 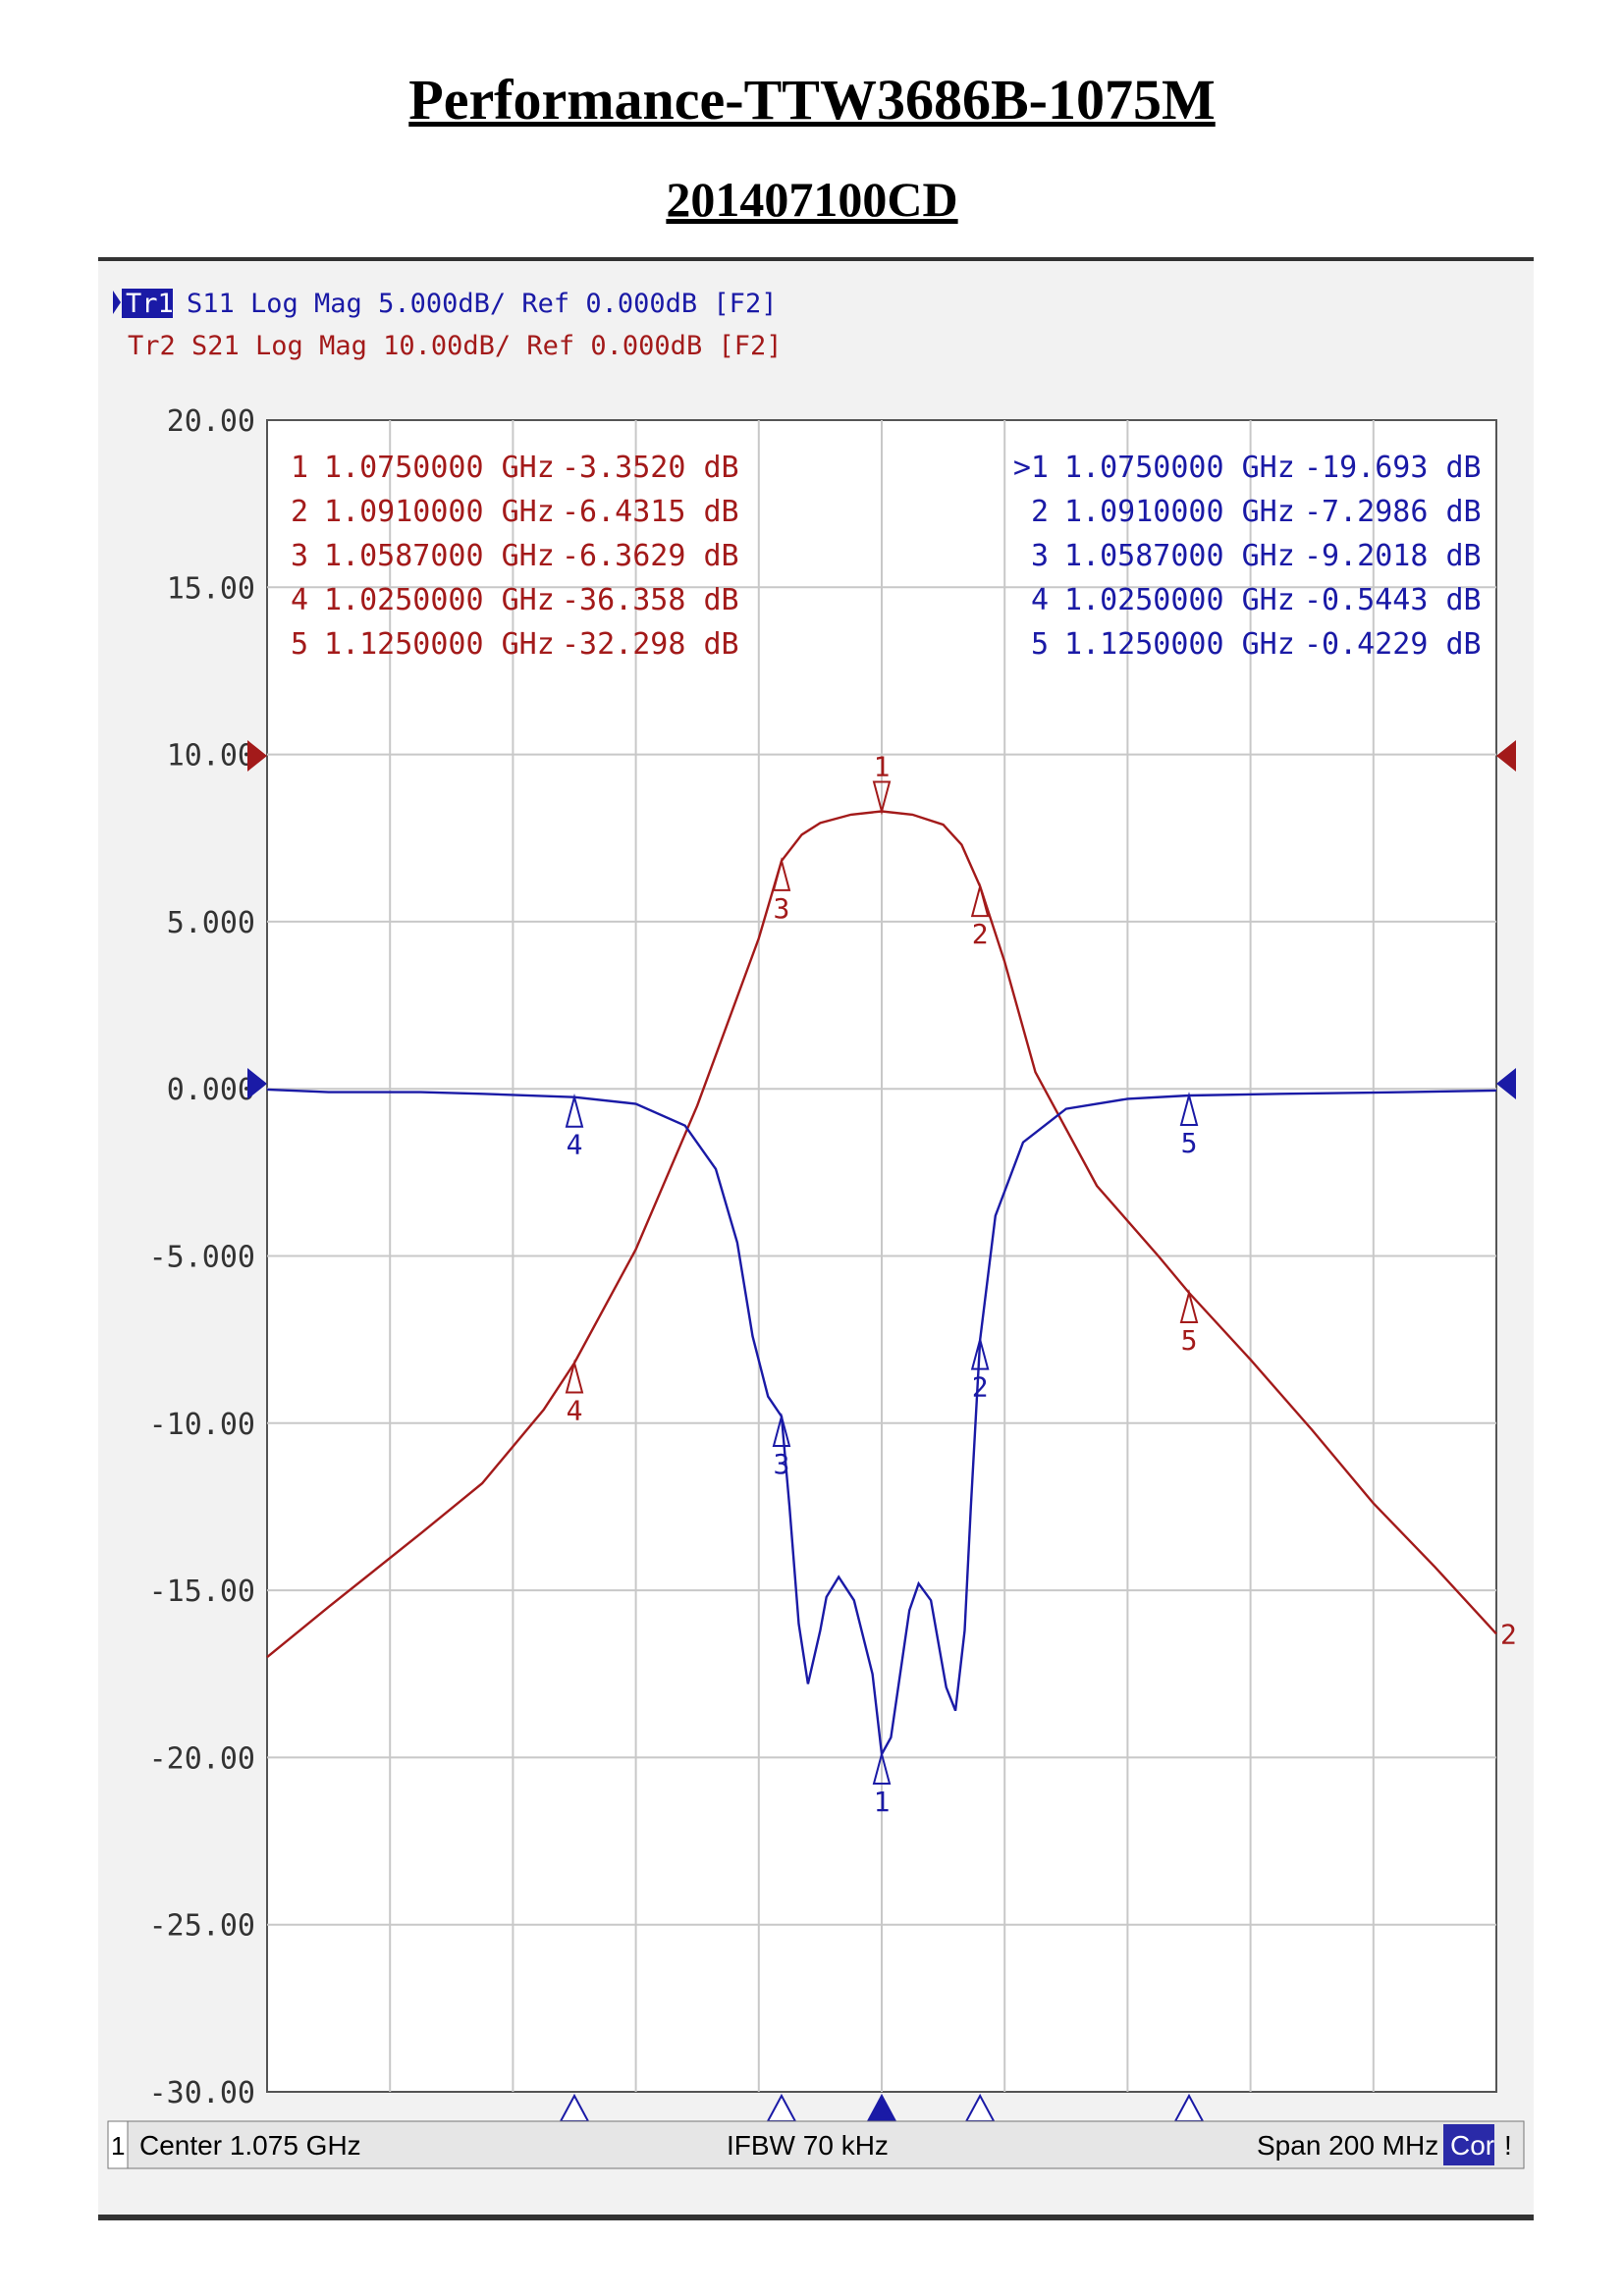 I want to click on marker-position-bar, so click(x=882, y=2107).